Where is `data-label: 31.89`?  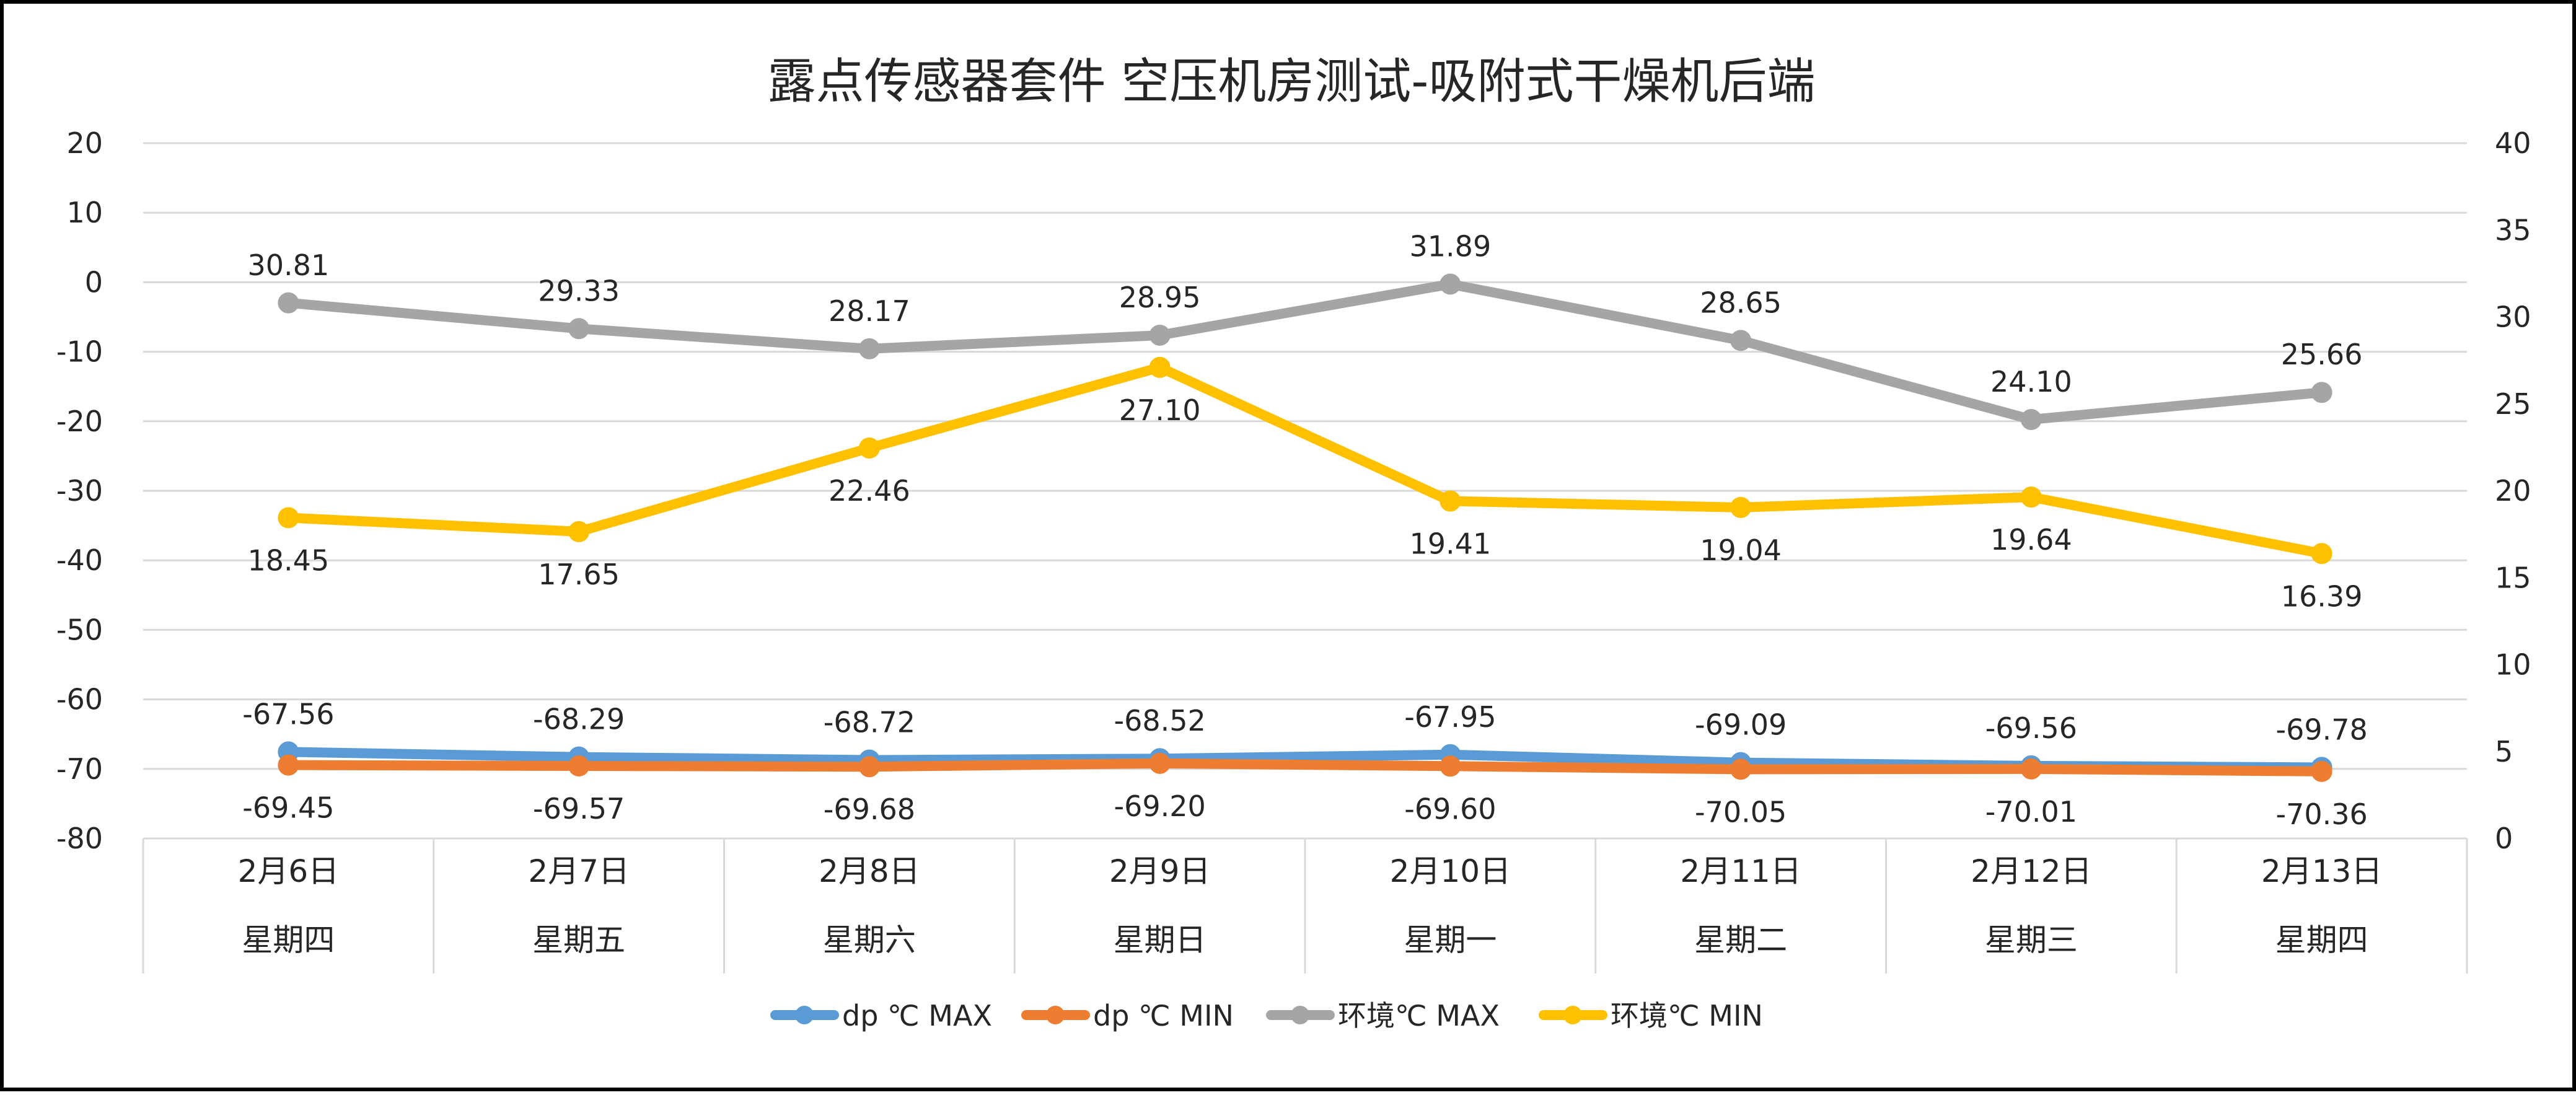
data-label: 31.89 is located at coordinates (1451, 246).